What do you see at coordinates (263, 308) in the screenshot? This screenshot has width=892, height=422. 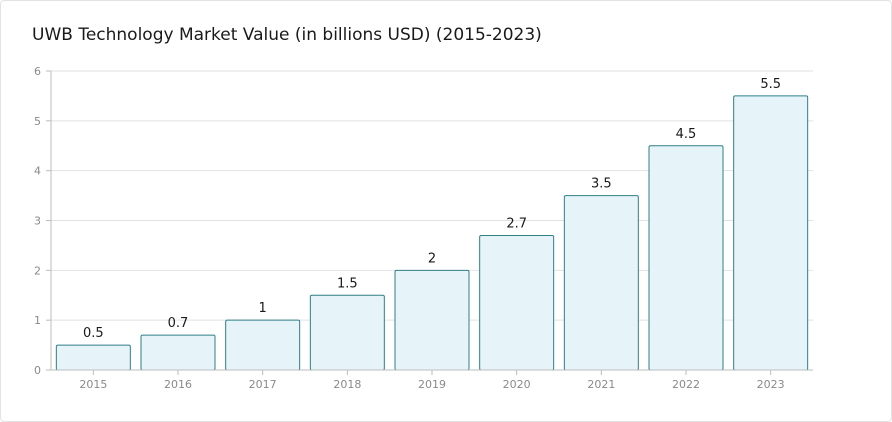 I see `data-label: 1` at bounding box center [263, 308].